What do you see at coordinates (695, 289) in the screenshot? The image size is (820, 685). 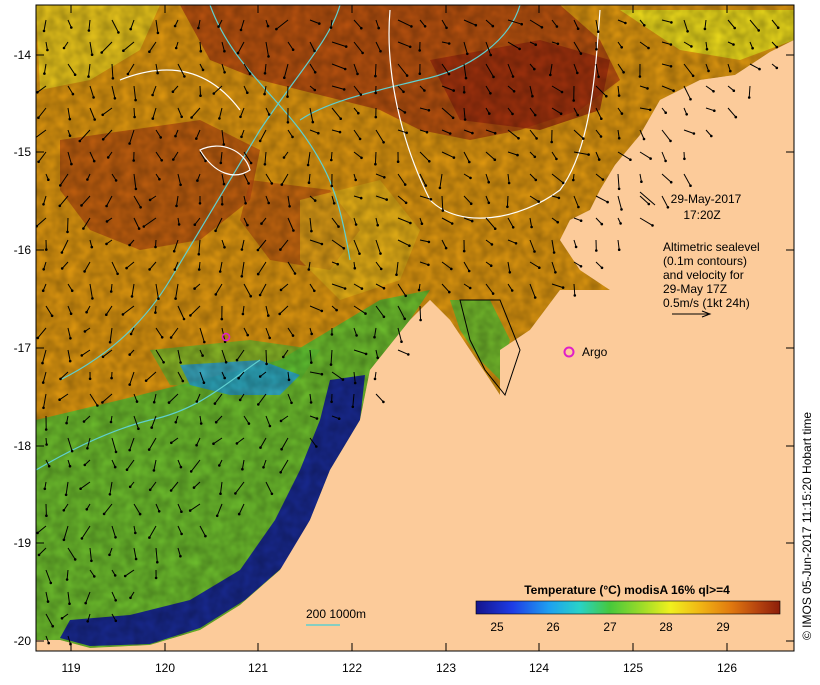 I see `legend-line-4: 29-May 17Z` at bounding box center [695, 289].